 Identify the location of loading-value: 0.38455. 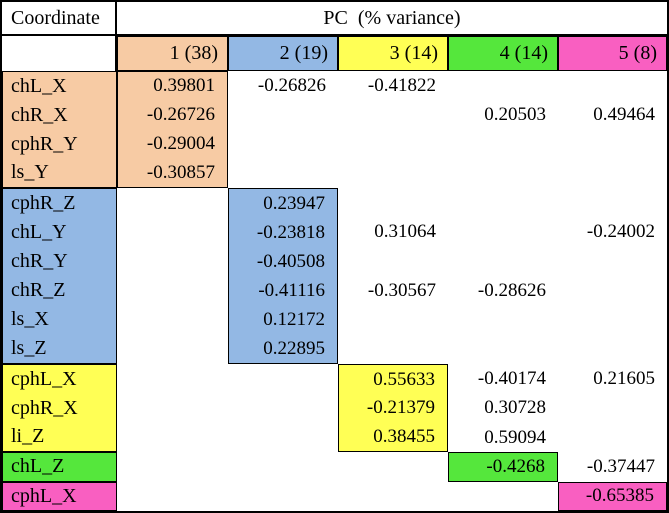
(404, 436).